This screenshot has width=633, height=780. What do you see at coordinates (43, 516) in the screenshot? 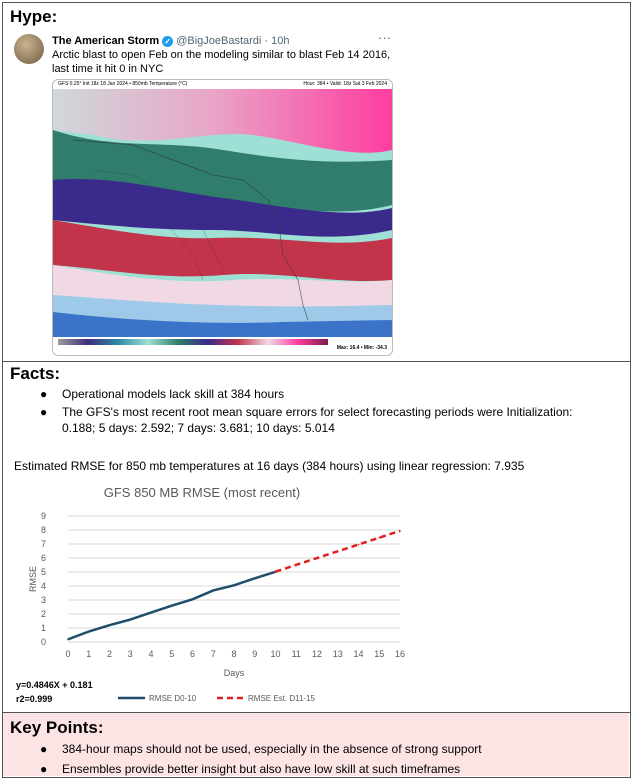
I see `y-tick-label: 9` at bounding box center [43, 516].